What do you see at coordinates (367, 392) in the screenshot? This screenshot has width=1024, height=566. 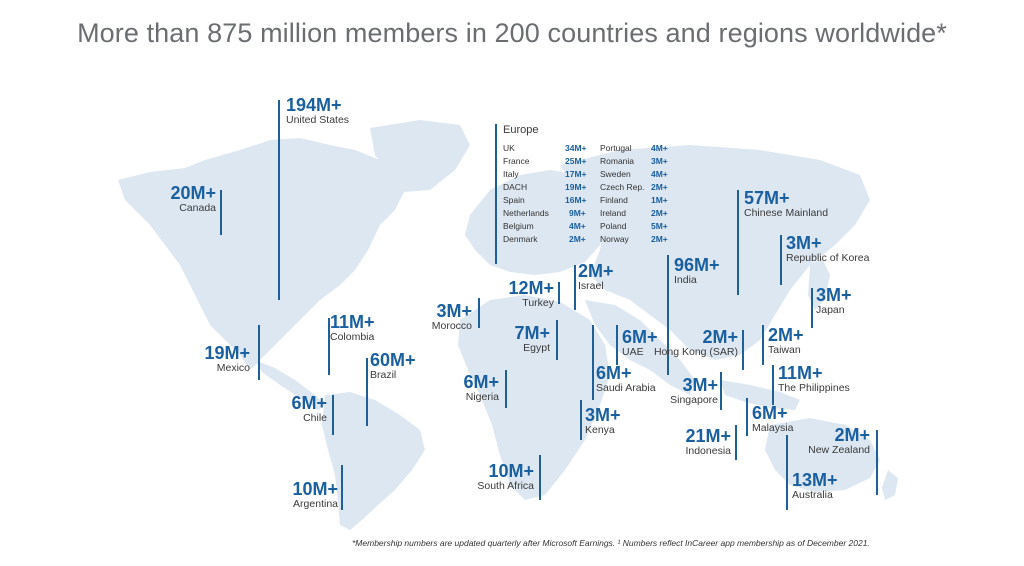 I see `leader-line-br` at bounding box center [367, 392].